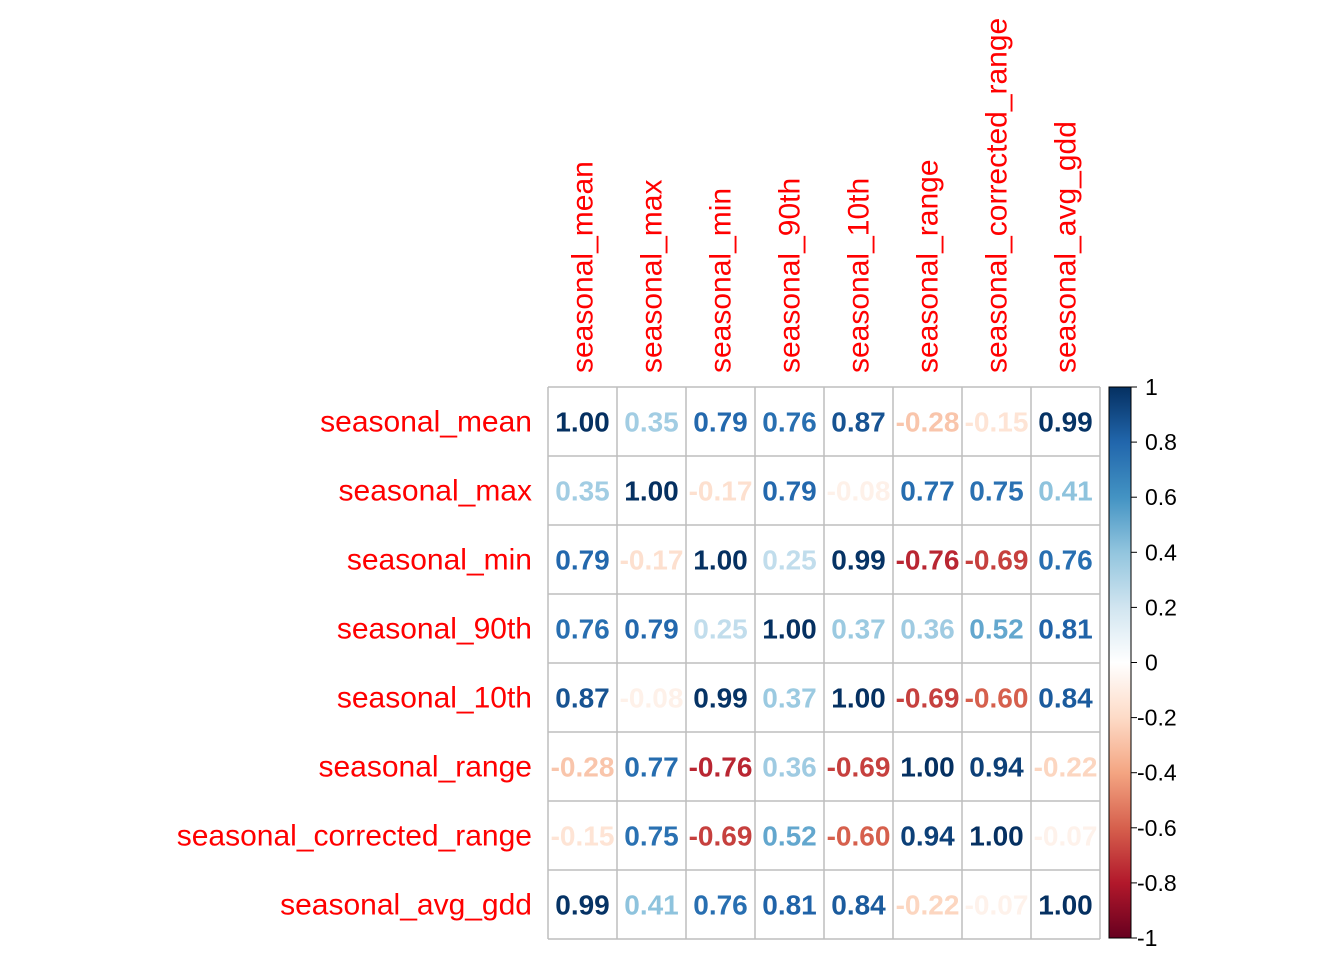  What do you see at coordinates (1142, 662) in the screenshot?
I see `color-legend: 1 0.8 0.6 0.4 0.2 0 -0.2 -0.4 -0.6 -0.8 -1` at bounding box center [1142, 662].